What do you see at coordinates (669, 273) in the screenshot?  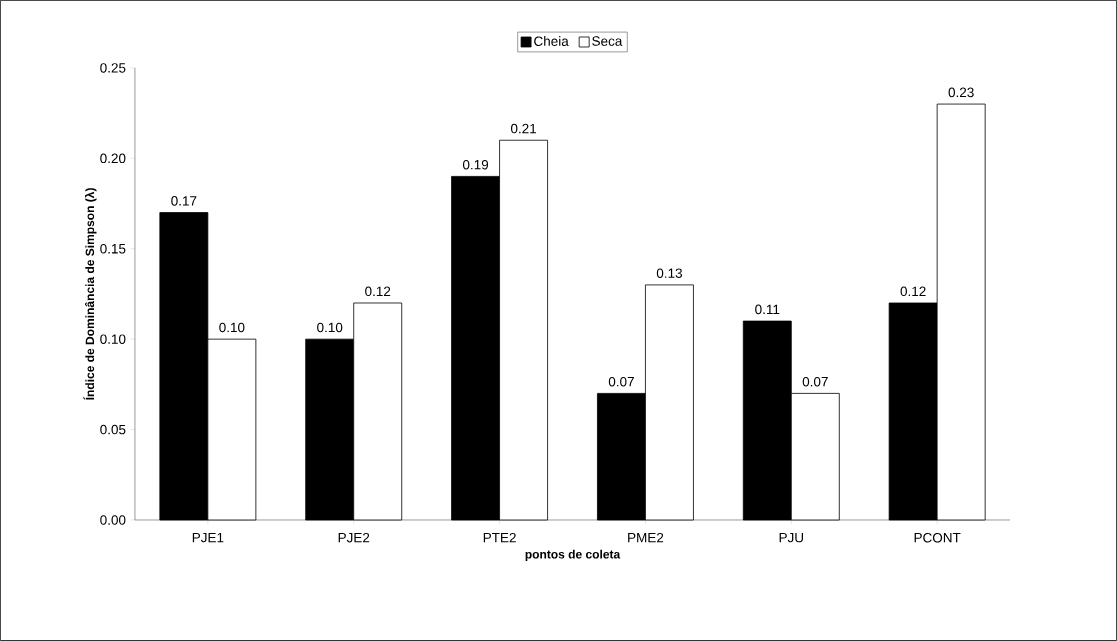 I see `data-label: 0.13` at bounding box center [669, 273].